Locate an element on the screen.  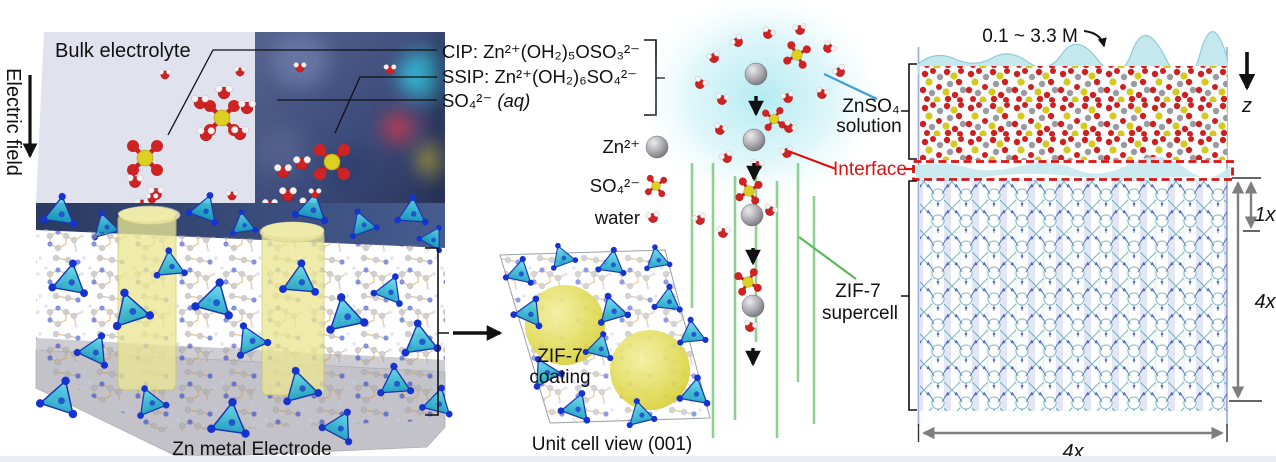
species-legend: Zn²⁺ SO₄²⁻ water is located at coordinates (629, 181).